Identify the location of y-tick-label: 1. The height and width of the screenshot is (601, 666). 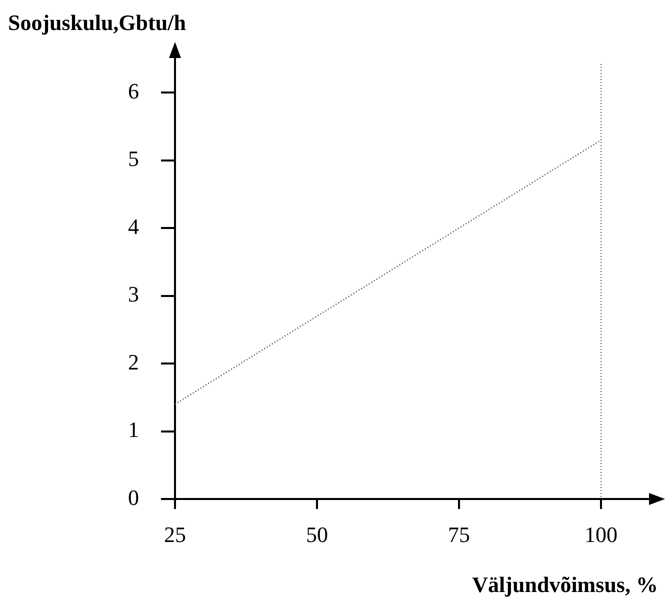
(133, 429).